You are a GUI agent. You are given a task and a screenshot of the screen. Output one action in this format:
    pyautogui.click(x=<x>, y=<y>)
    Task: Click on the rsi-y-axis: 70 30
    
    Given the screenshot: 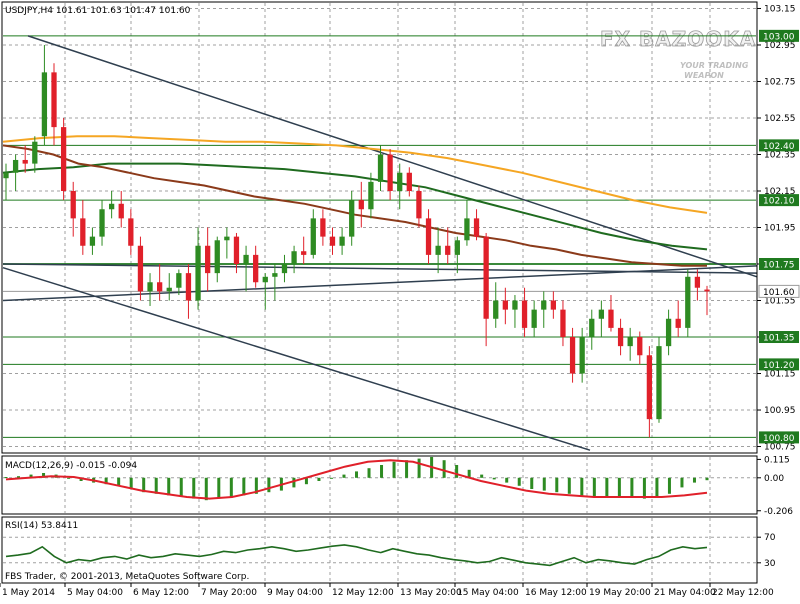 What is the action you would take?
    pyautogui.click(x=766, y=551)
    